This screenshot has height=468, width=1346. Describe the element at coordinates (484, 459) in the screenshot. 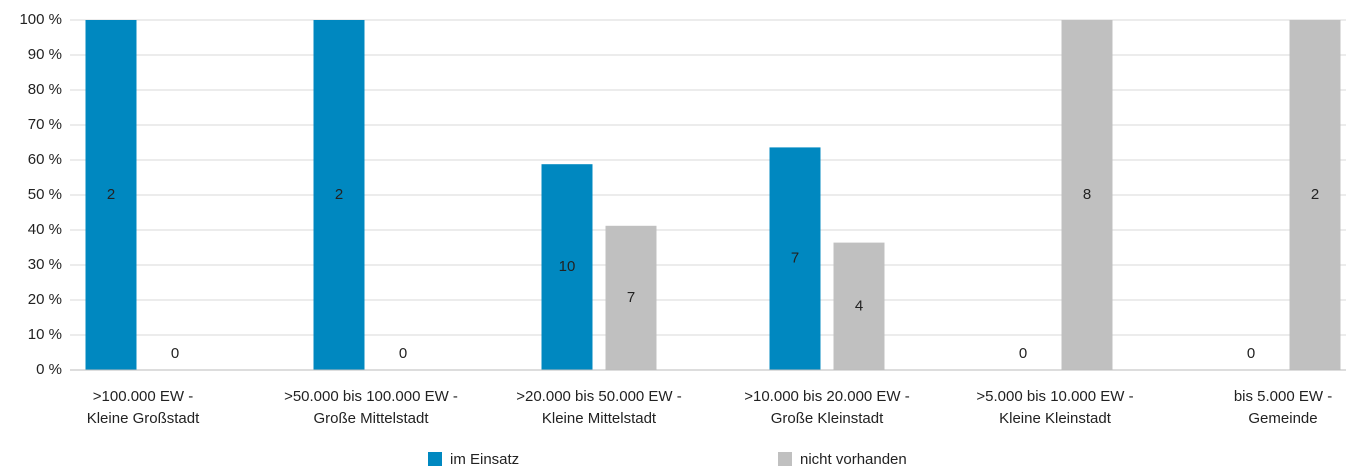

I see `legend-label: im Einsatz` at that location.